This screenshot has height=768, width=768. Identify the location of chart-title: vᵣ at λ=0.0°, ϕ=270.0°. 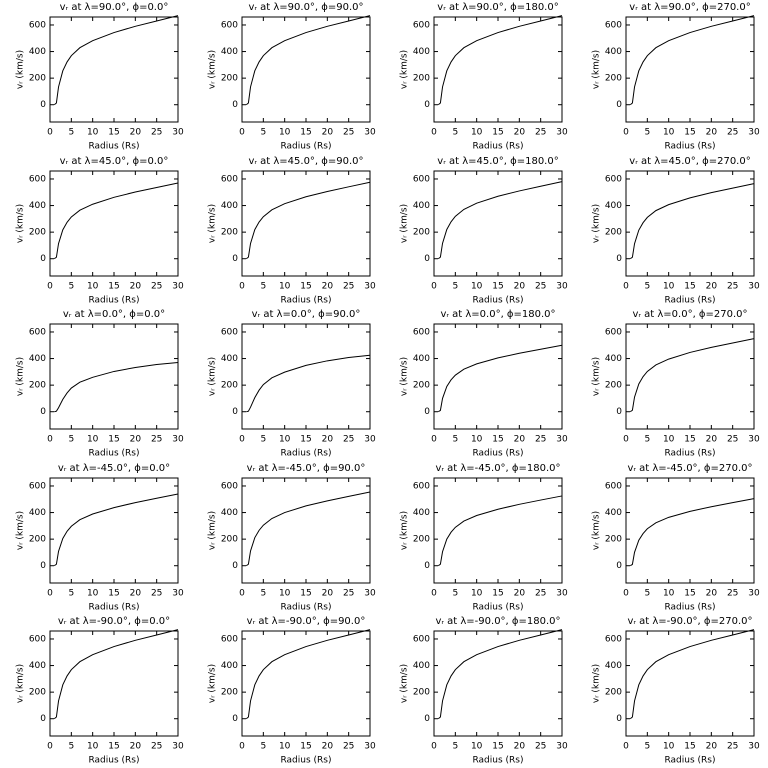
(689, 314).